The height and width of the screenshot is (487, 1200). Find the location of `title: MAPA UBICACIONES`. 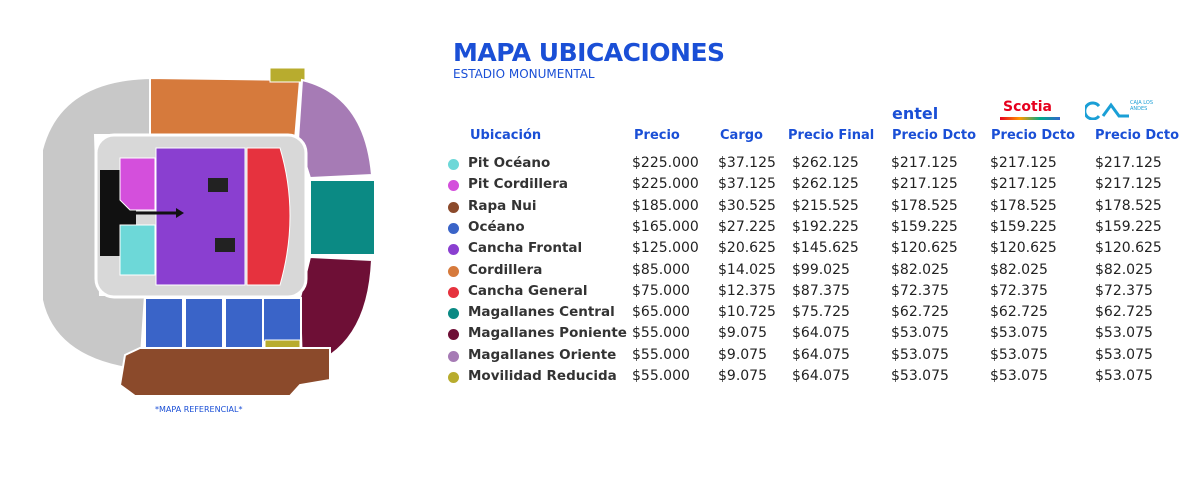

title: MAPA UBICACIONES is located at coordinates (589, 52).